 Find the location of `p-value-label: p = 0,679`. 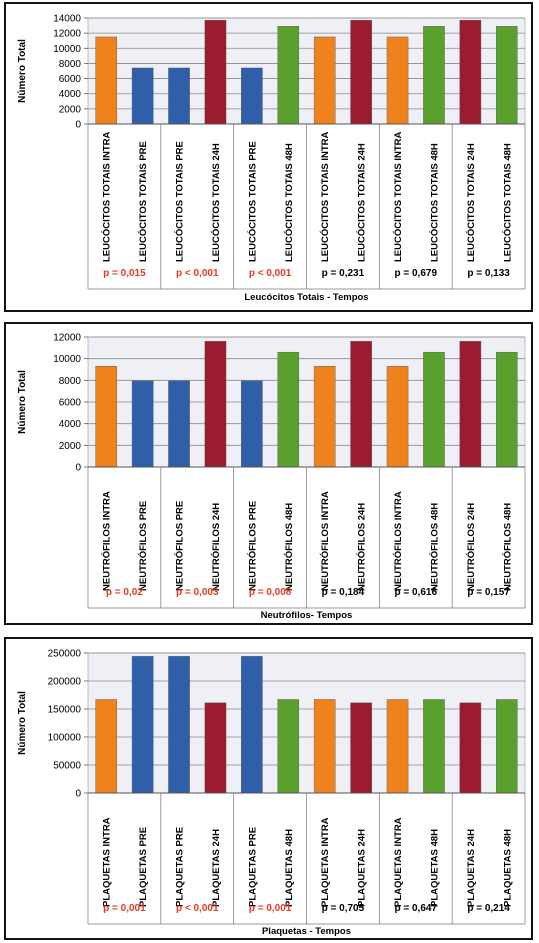

p-value-label: p = 0,679 is located at coordinates (415, 273).